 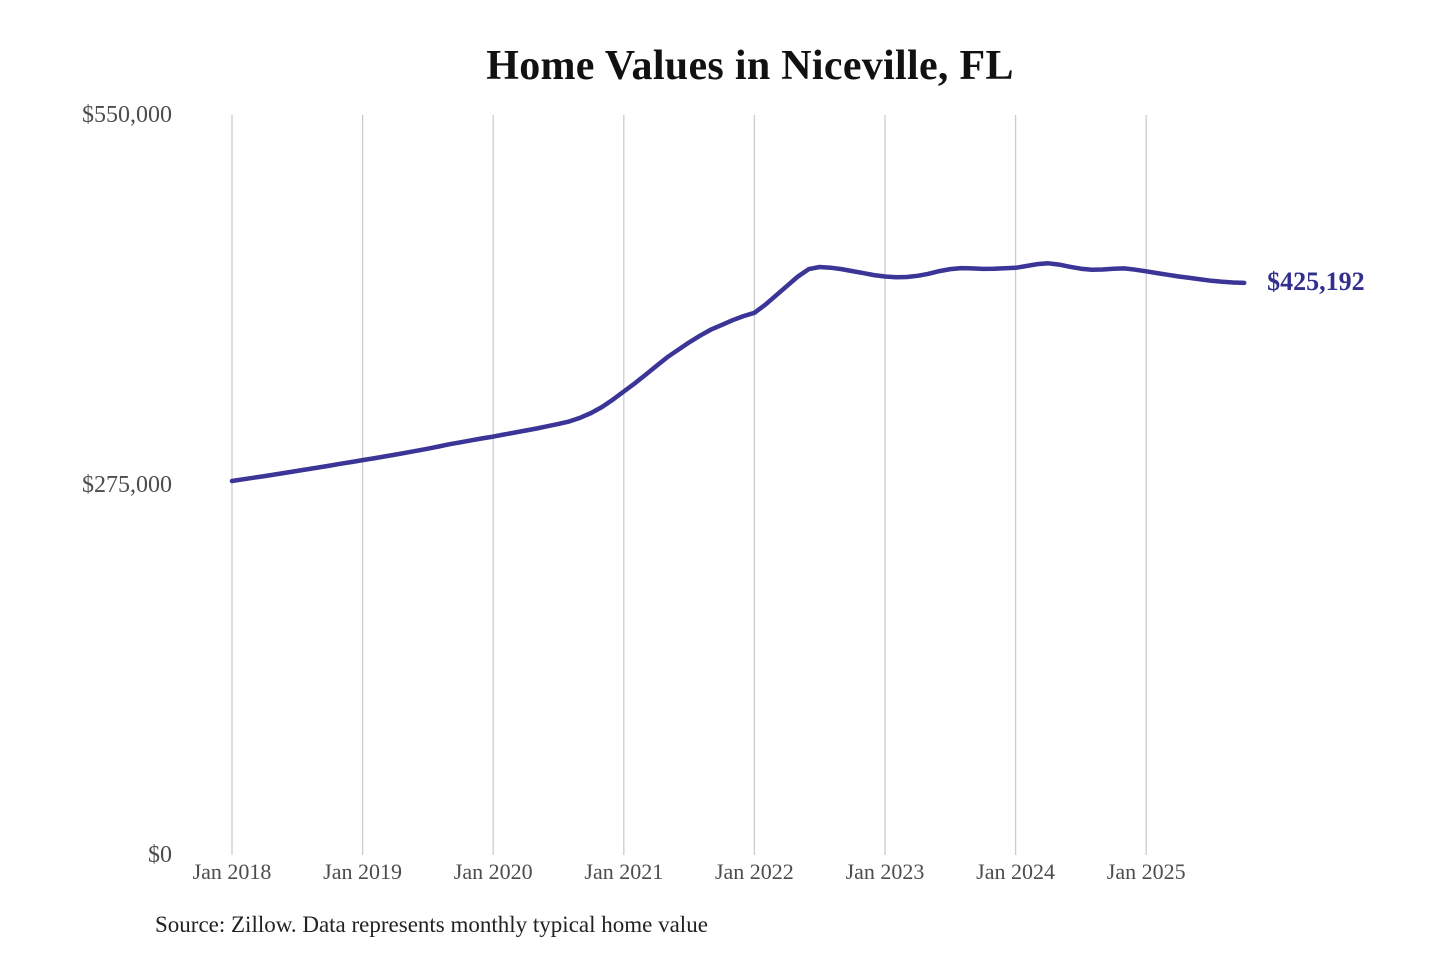 What do you see at coordinates (232, 871) in the screenshot?
I see `x-axis-tick-label: Jan 2018` at bounding box center [232, 871].